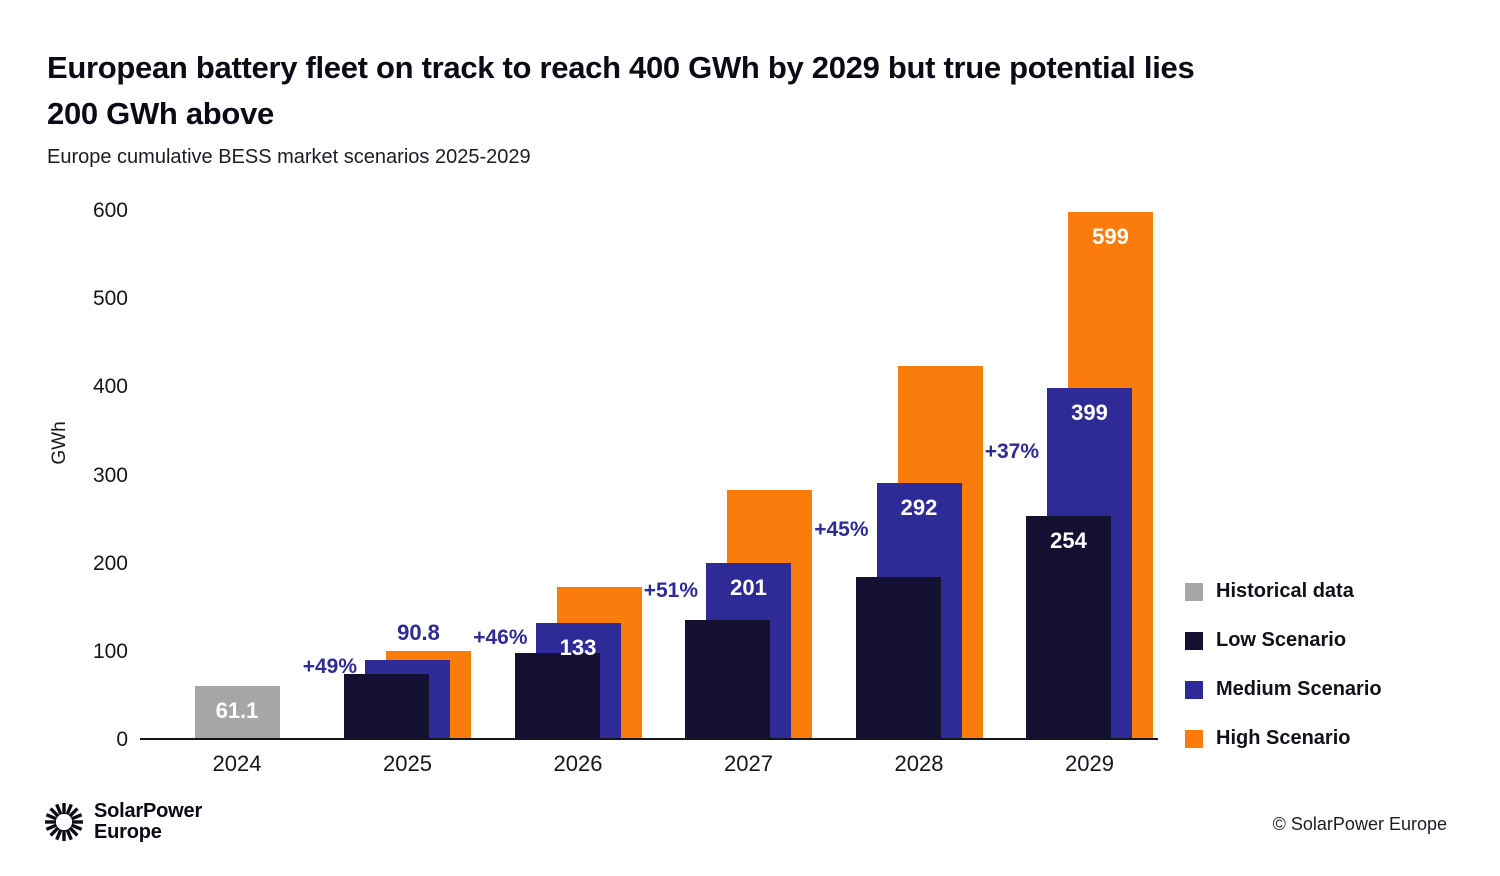 This screenshot has width=1500, height=876. I want to click on y-axis-tick: 200, so click(110, 563).